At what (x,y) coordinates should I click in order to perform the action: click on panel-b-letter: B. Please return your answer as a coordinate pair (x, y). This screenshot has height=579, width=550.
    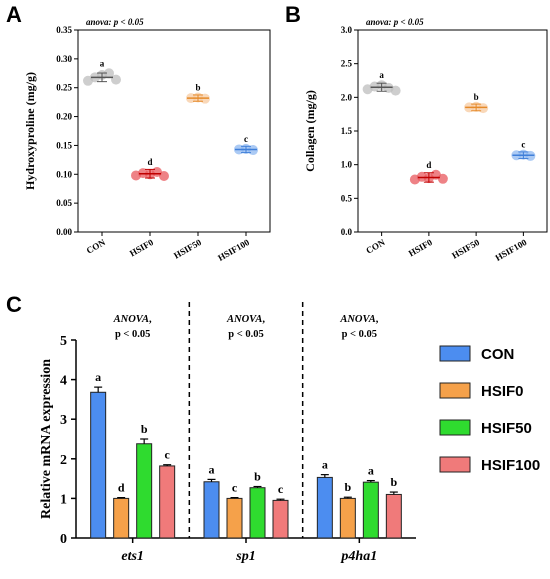
    Looking at the image, I should click on (293, 14).